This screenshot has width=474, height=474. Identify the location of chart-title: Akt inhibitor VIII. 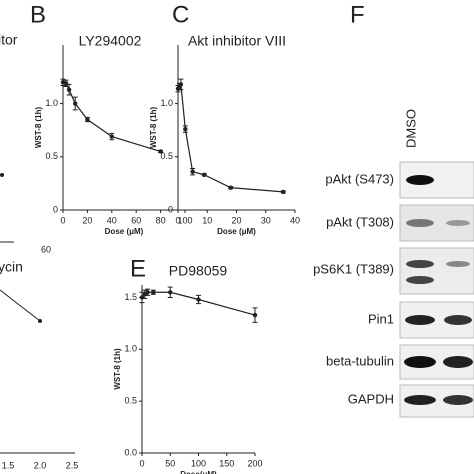
(237, 41).